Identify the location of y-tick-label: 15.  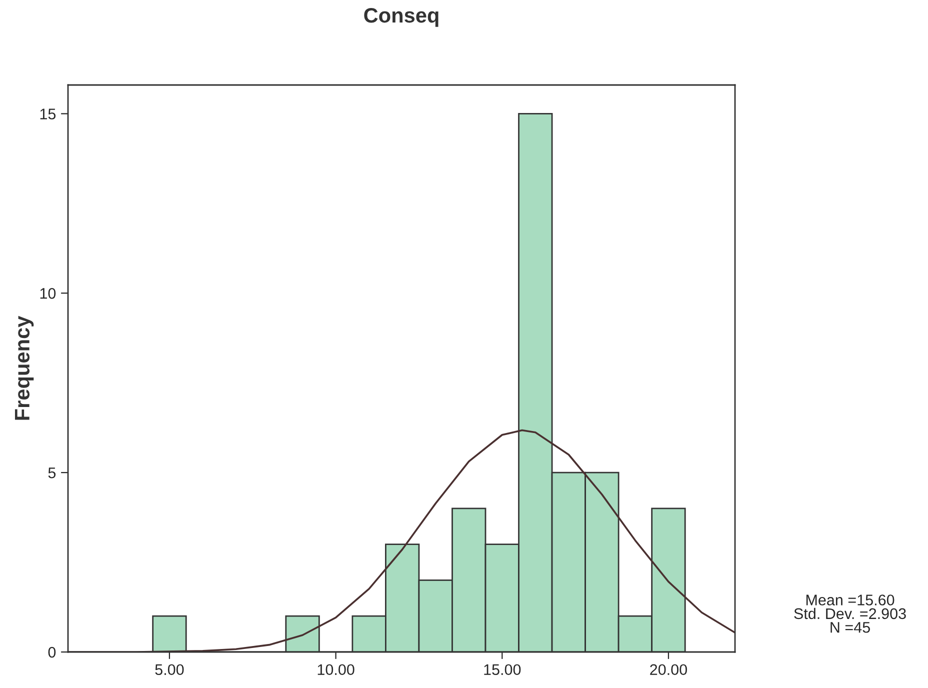
(48, 114).